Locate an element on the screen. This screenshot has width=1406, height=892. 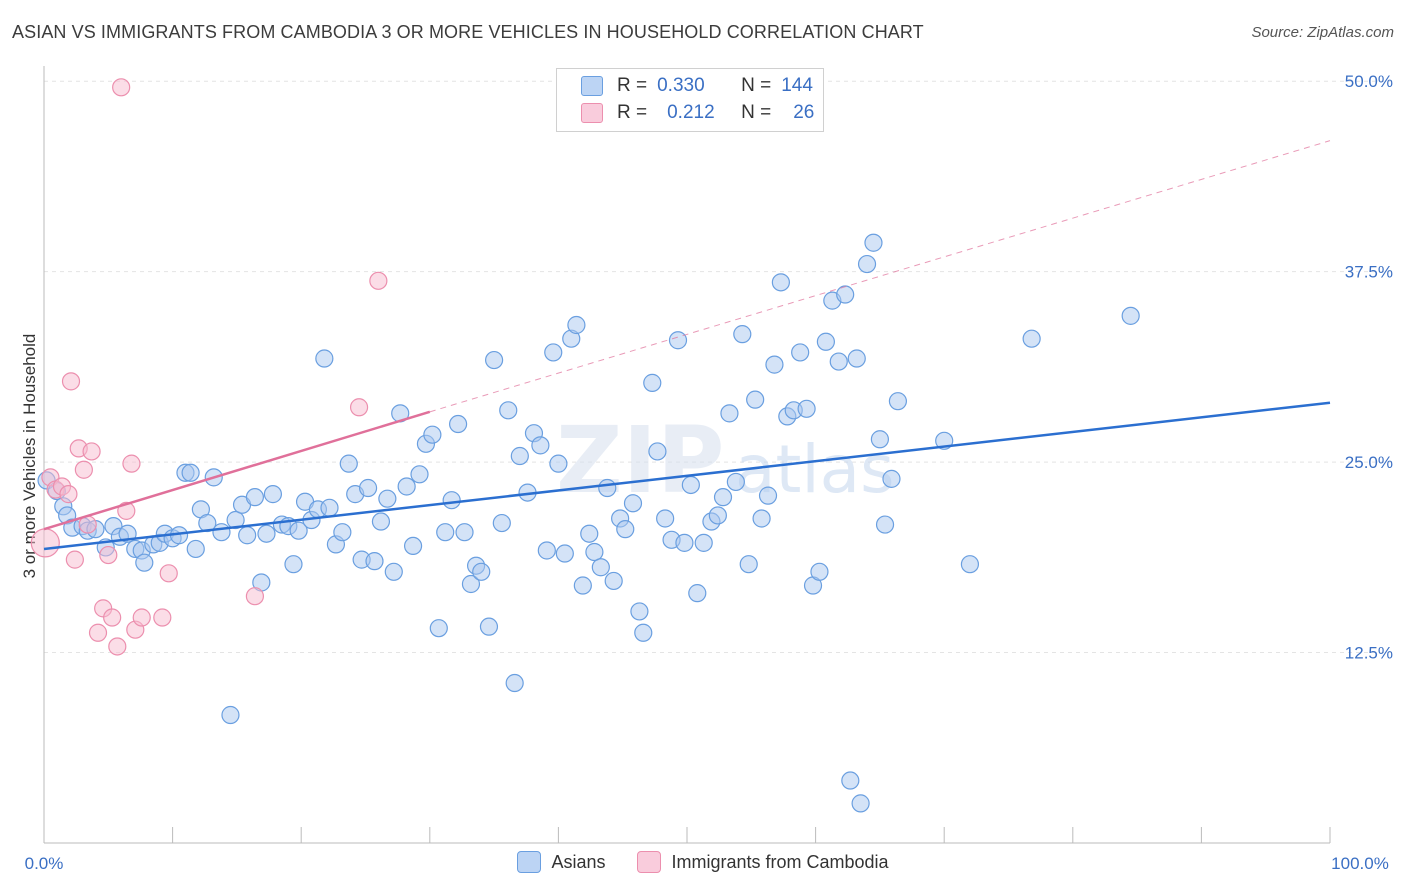
cambodia-trend-line is located at coordinates (237, 470).